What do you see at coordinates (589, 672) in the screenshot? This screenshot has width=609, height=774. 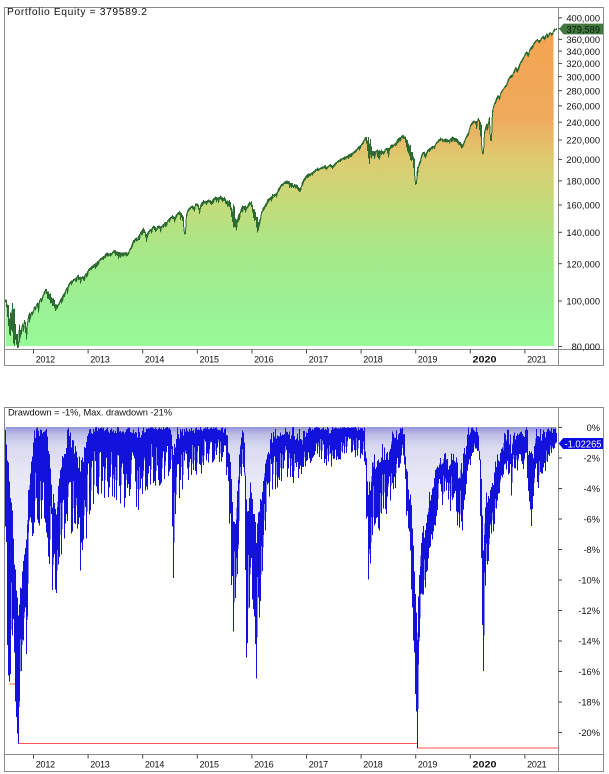 I see `svg-text: -16%` at bounding box center [589, 672].